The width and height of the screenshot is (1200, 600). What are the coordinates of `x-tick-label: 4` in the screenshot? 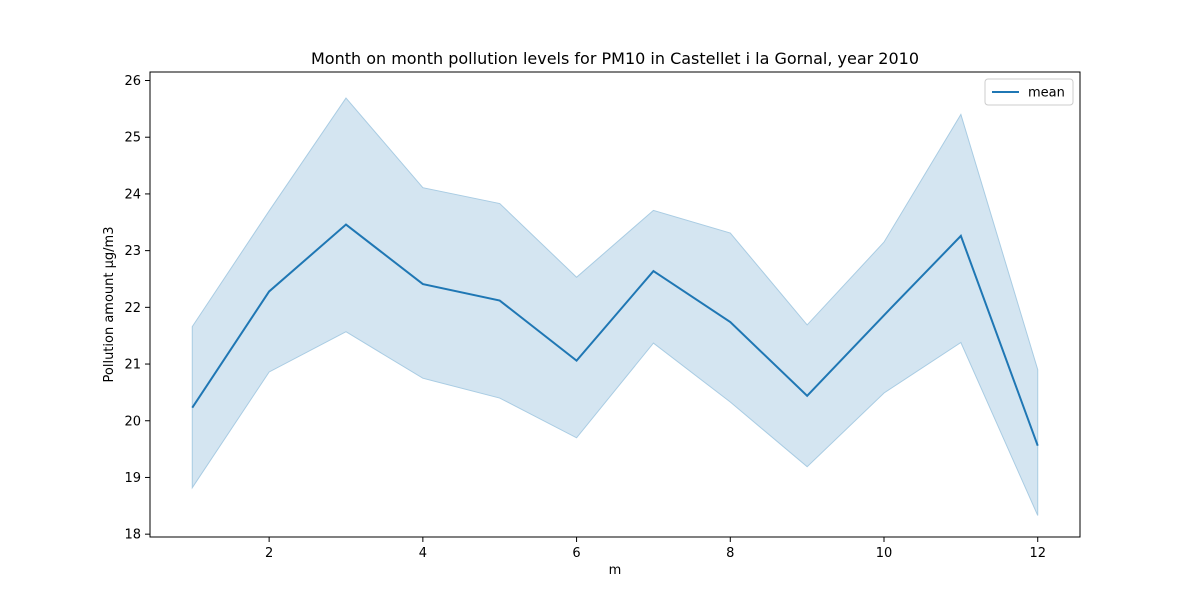 It's located at (423, 553).